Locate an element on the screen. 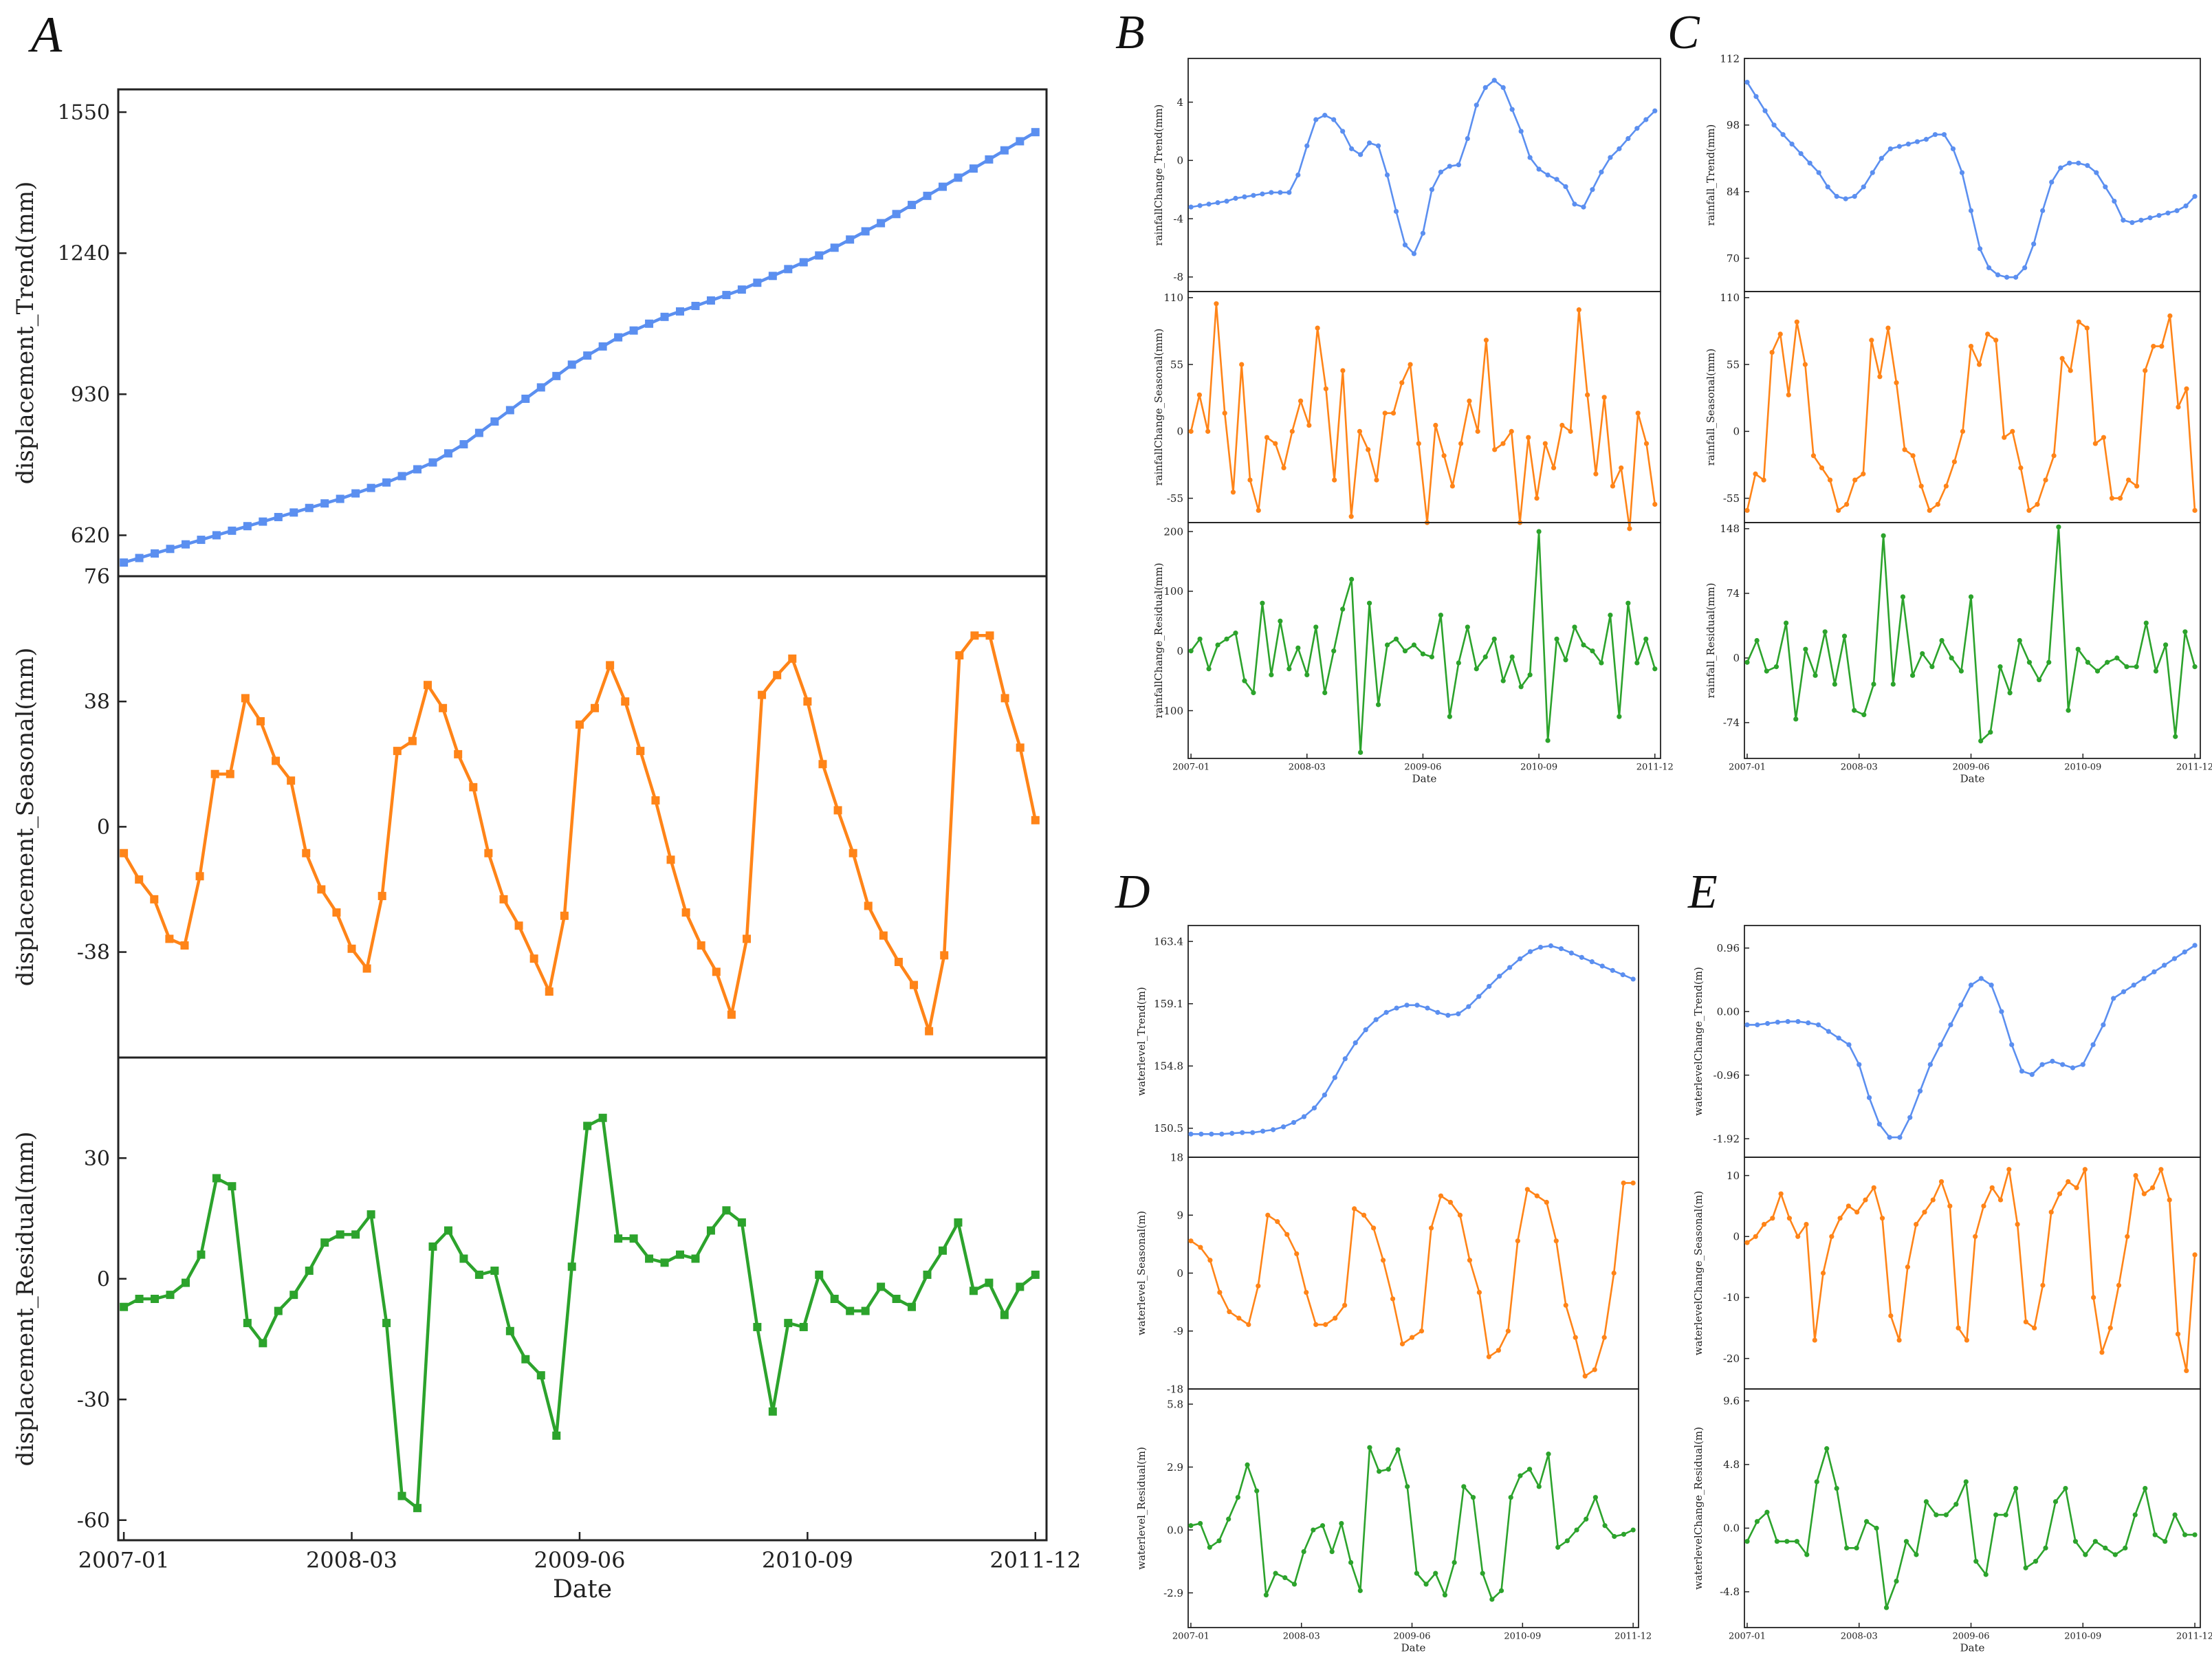 Image resolution: width=2212 pixels, height=1653 pixels. panel-label-b: B is located at coordinates (1130, 33).